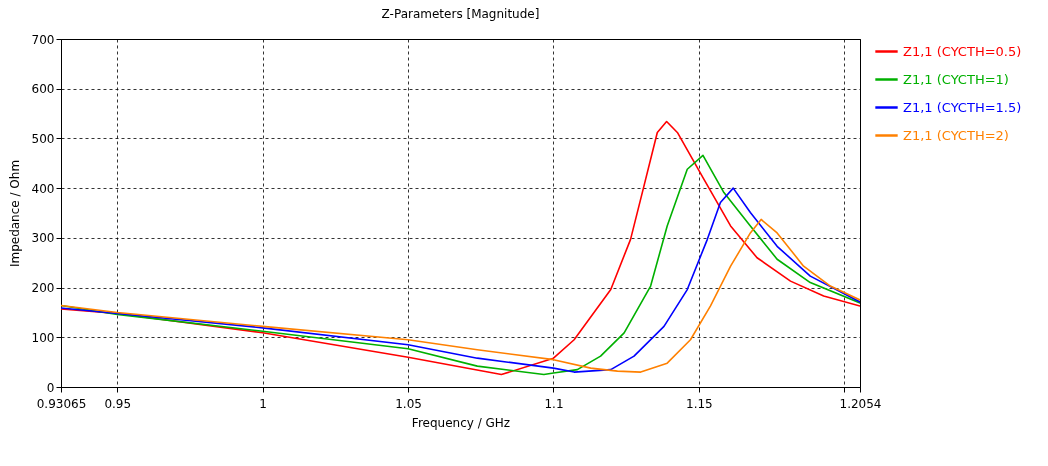 The height and width of the screenshot is (466, 1048). Describe the element at coordinates (118, 403) in the screenshot. I see `x-tick-label: 0.95` at that location.